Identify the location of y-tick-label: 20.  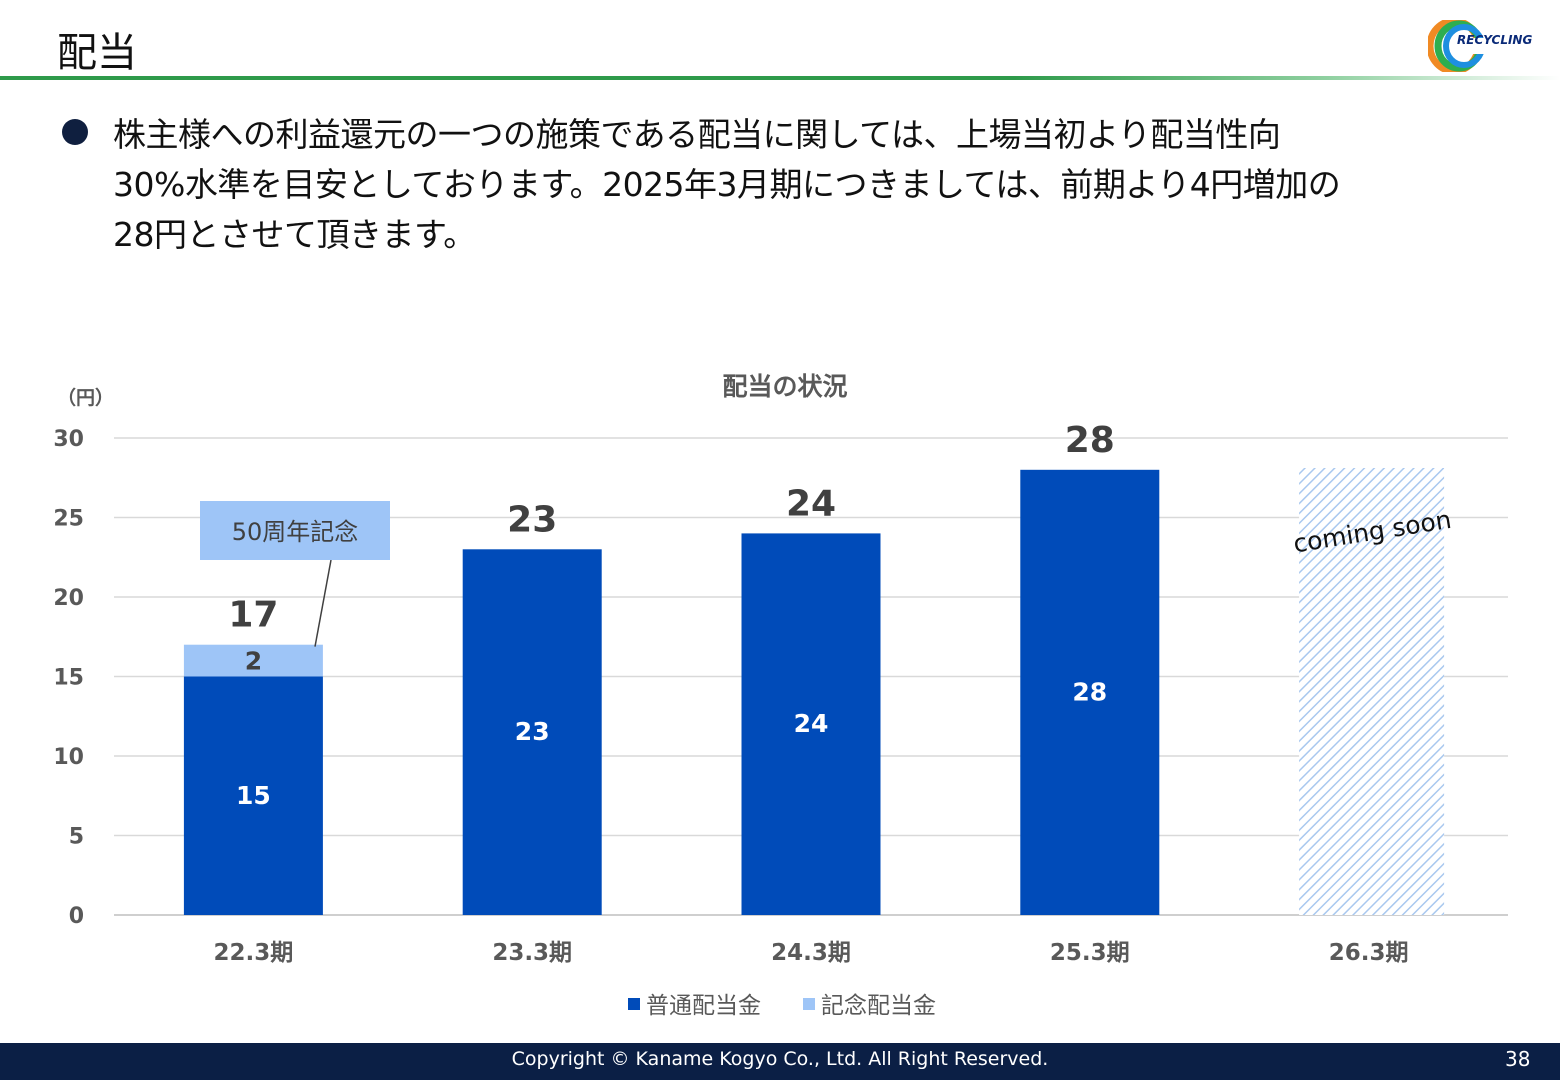
(68, 598).